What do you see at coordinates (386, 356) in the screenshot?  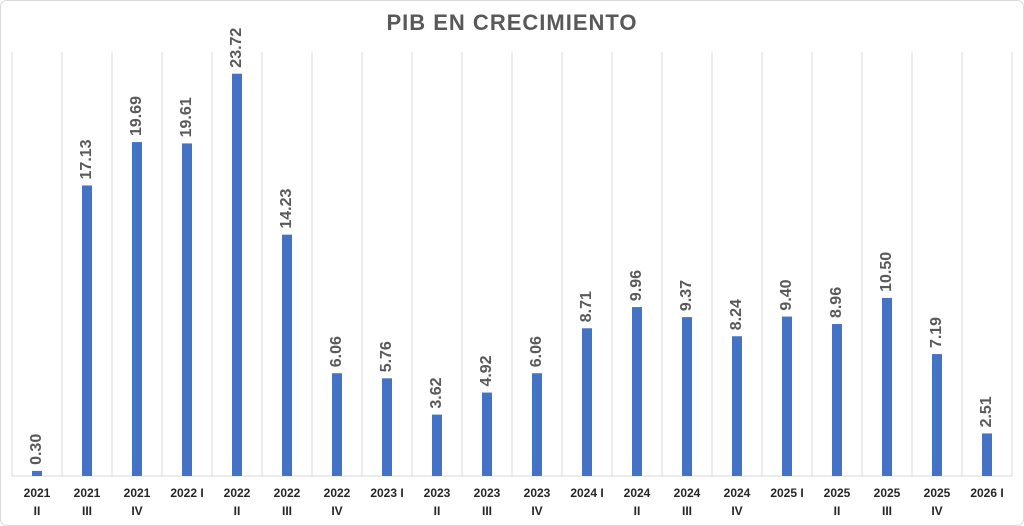 I see `data-label: 5.76` at bounding box center [386, 356].